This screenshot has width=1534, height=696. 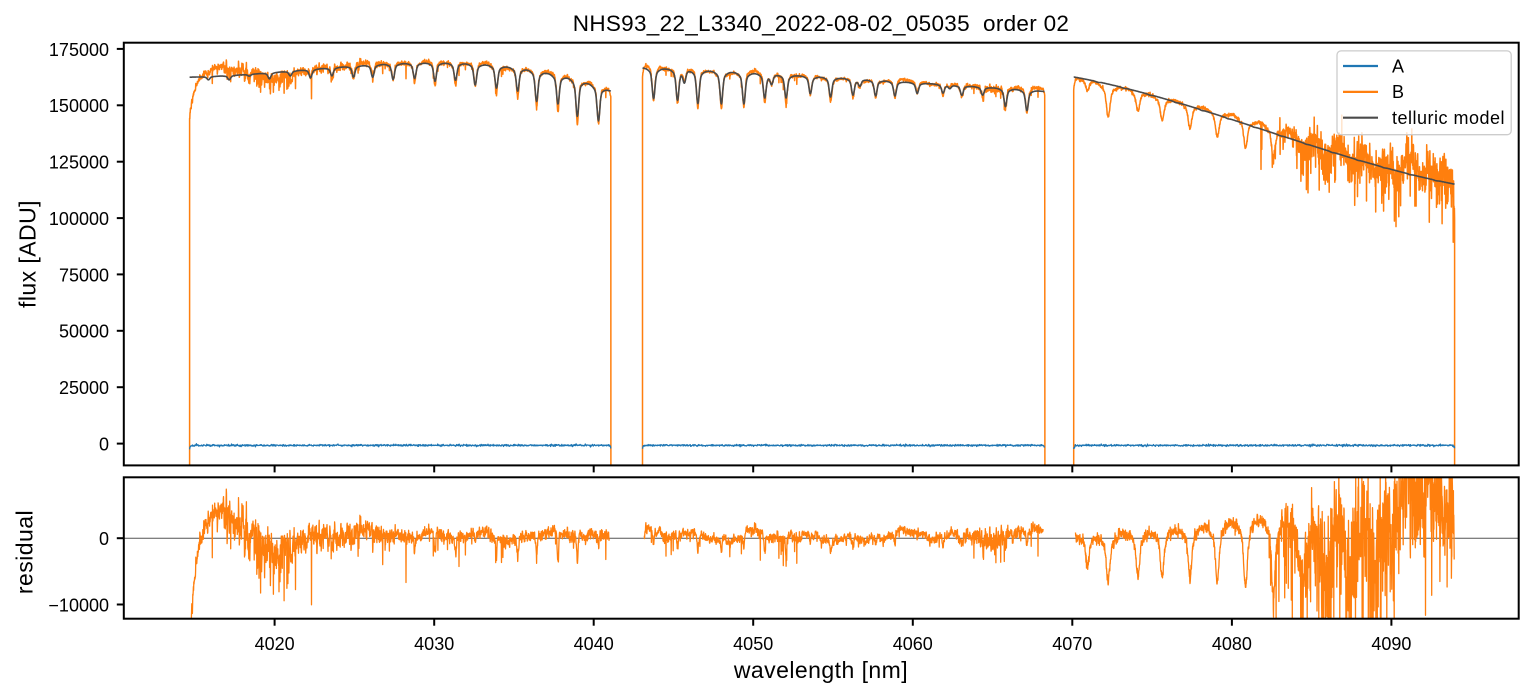 What do you see at coordinates (594, 644) in the screenshot?
I see `svg-text: 4040` at bounding box center [594, 644].